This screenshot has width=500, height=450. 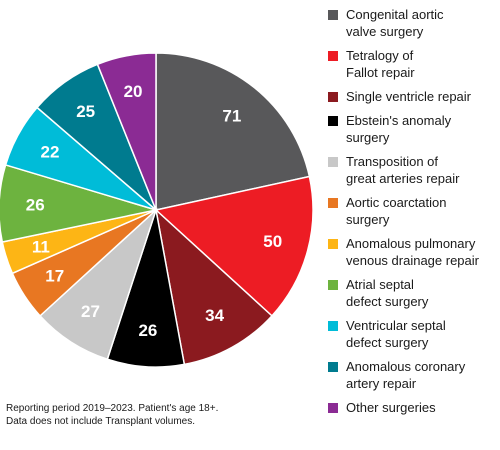 What do you see at coordinates (396, 334) in the screenshot?
I see `legend-label-8: Ventricular septal defect surgery` at bounding box center [396, 334].